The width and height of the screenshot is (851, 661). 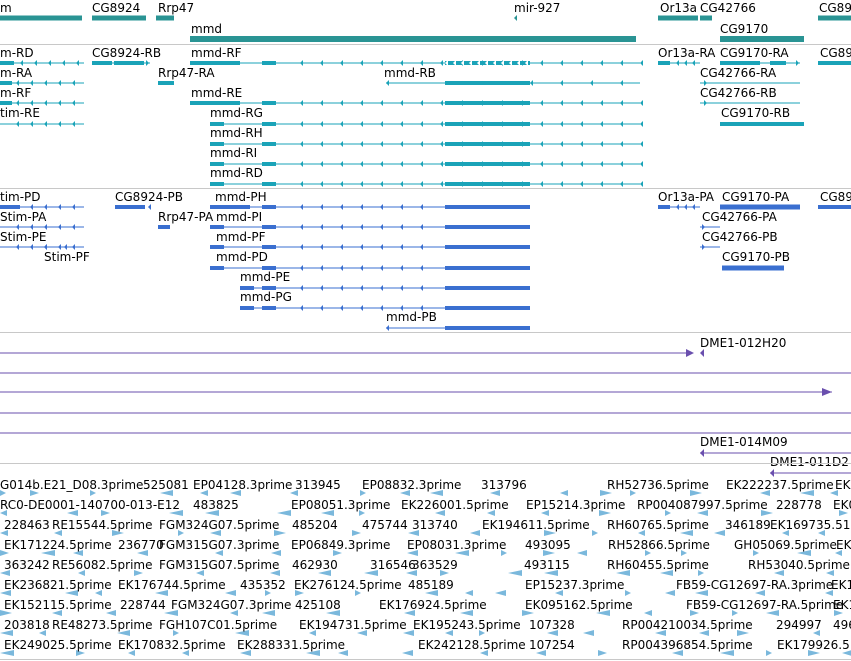 I want to click on rna_transcripts-feature-label: m-RF, so click(x=16, y=93).